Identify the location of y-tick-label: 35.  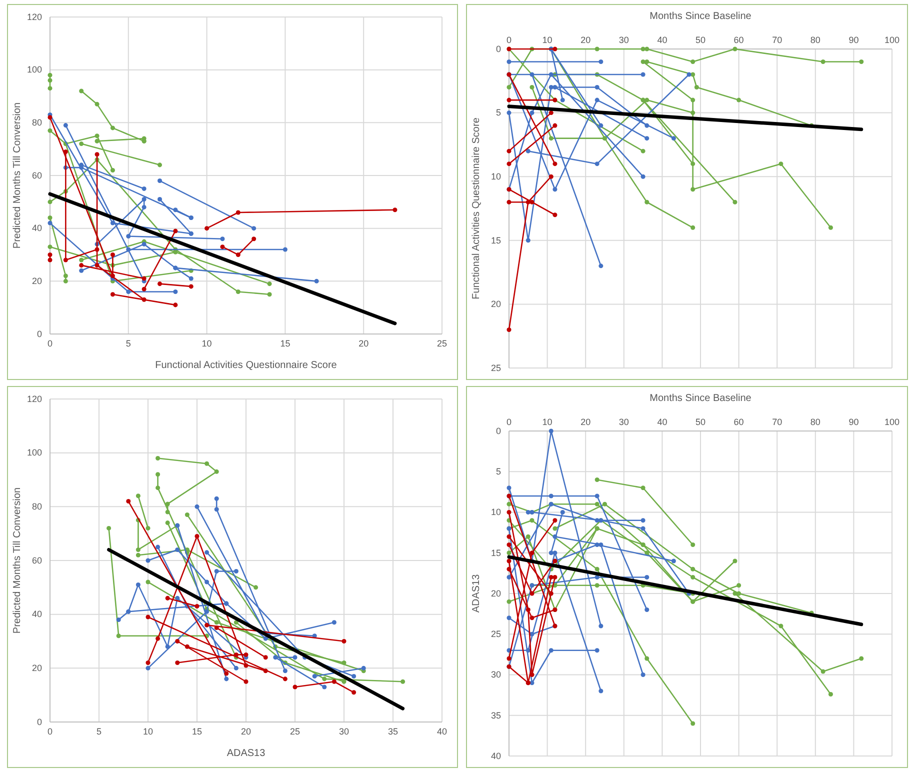
(495, 715).